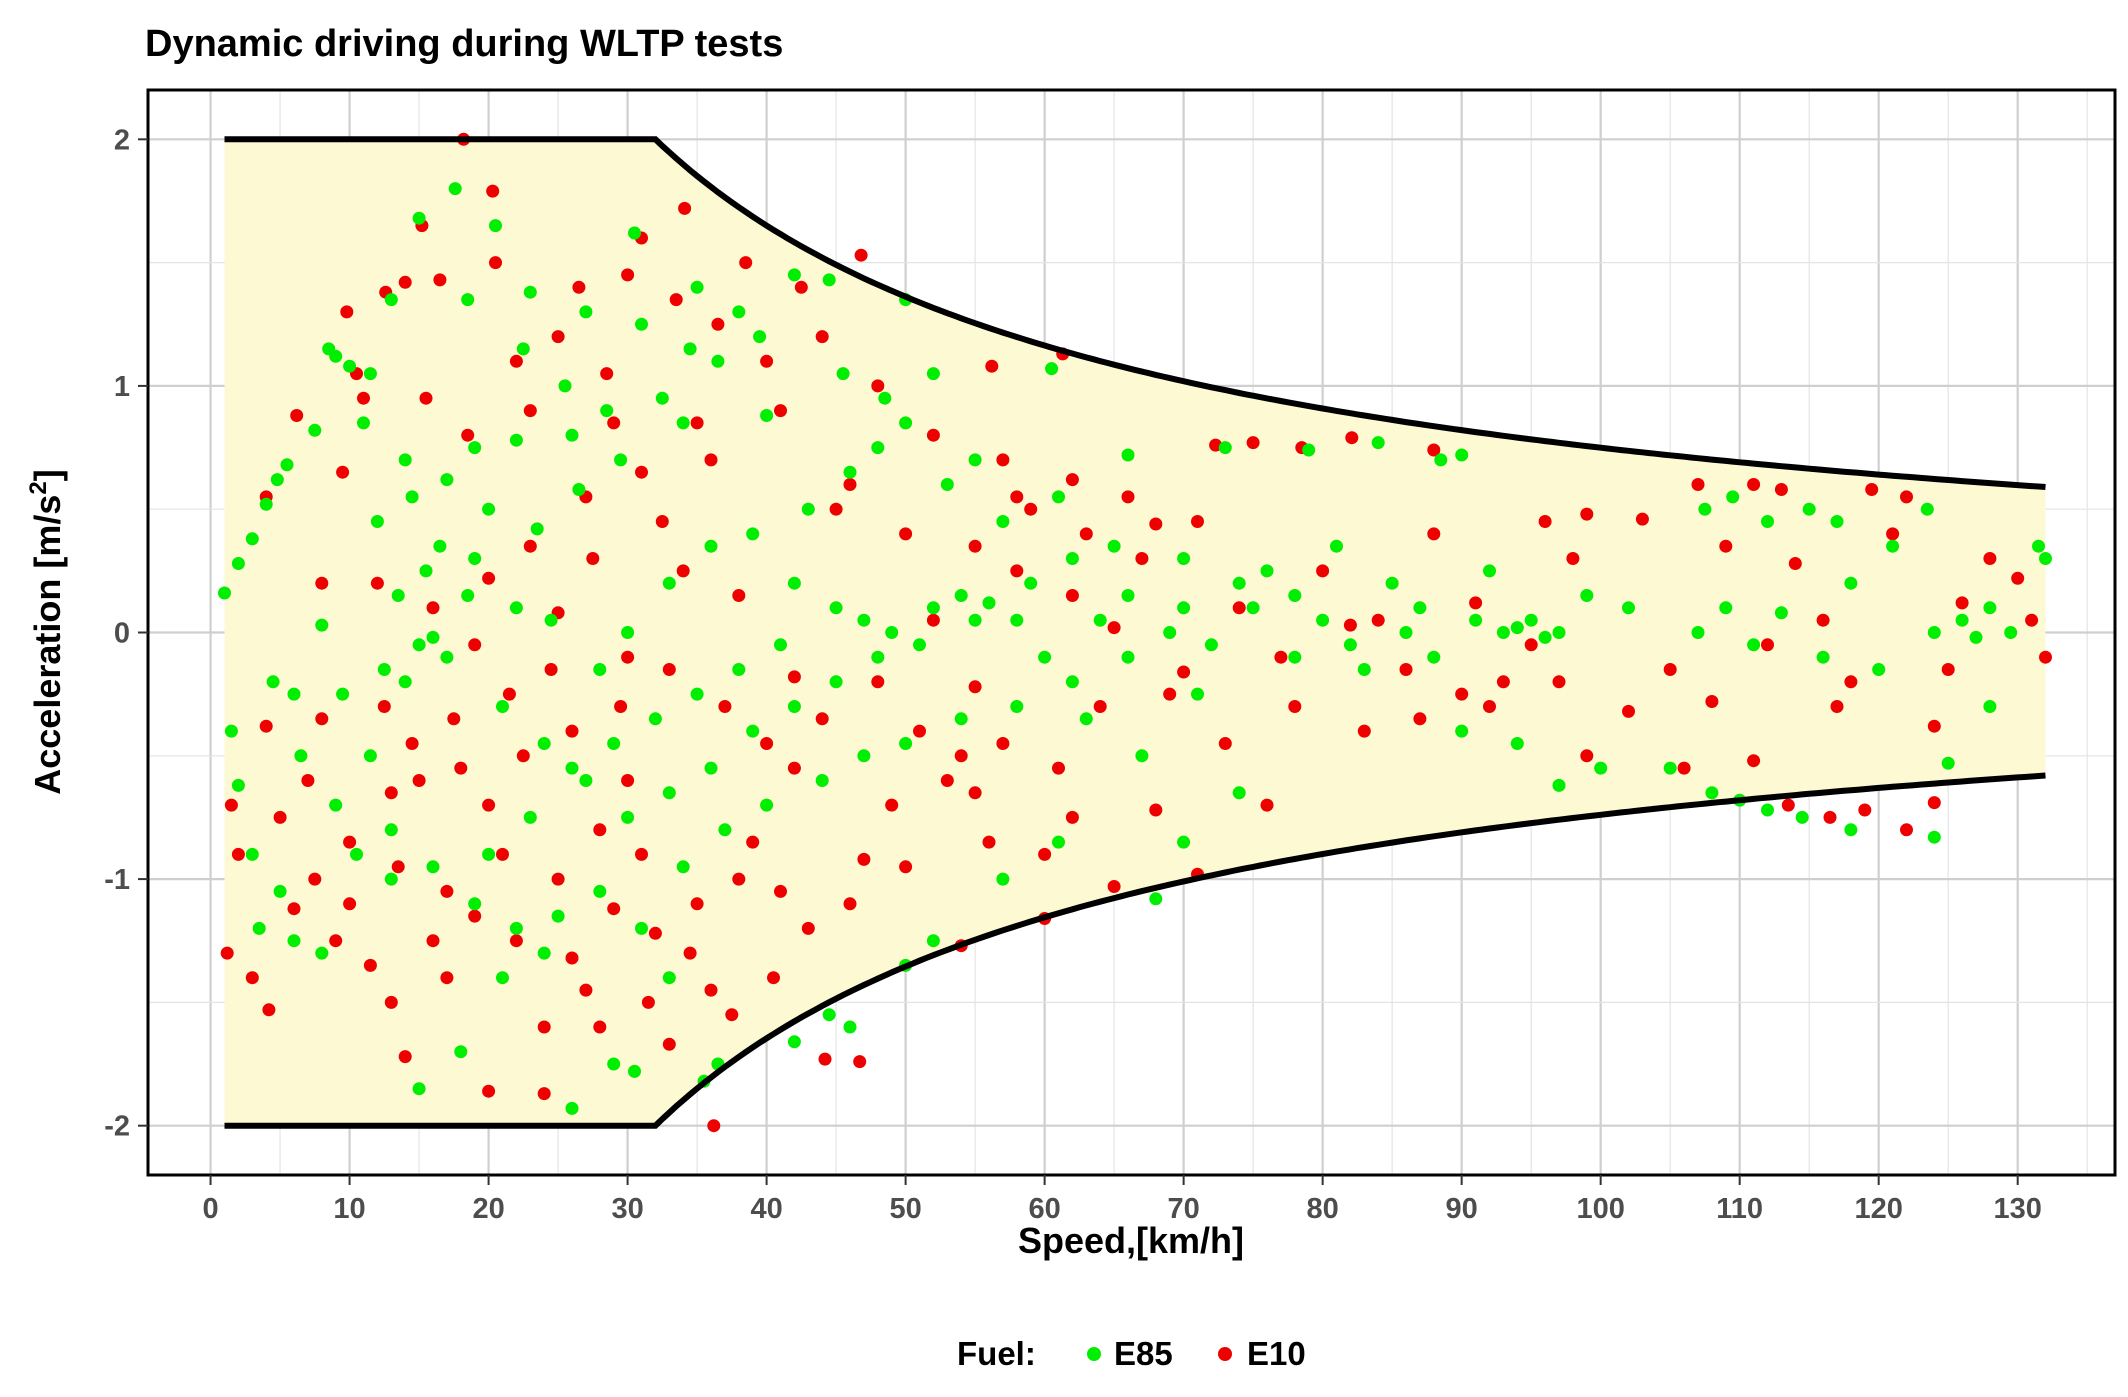  Describe the element at coordinates (1323, 1209) in the screenshot. I see `x-tick-label: 80` at that location.